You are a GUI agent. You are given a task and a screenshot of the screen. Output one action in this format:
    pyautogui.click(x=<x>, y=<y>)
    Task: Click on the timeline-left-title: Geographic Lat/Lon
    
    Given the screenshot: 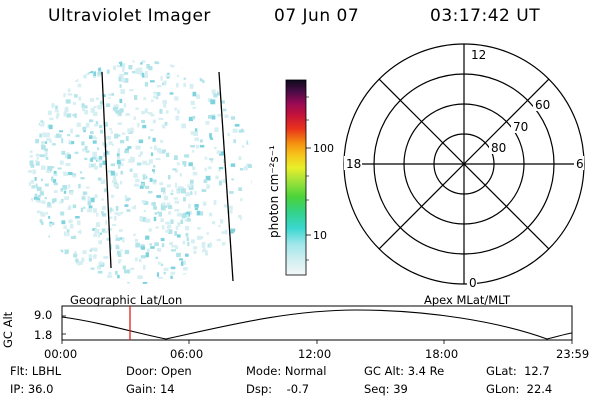 What is the action you would take?
    pyautogui.click(x=126, y=300)
    